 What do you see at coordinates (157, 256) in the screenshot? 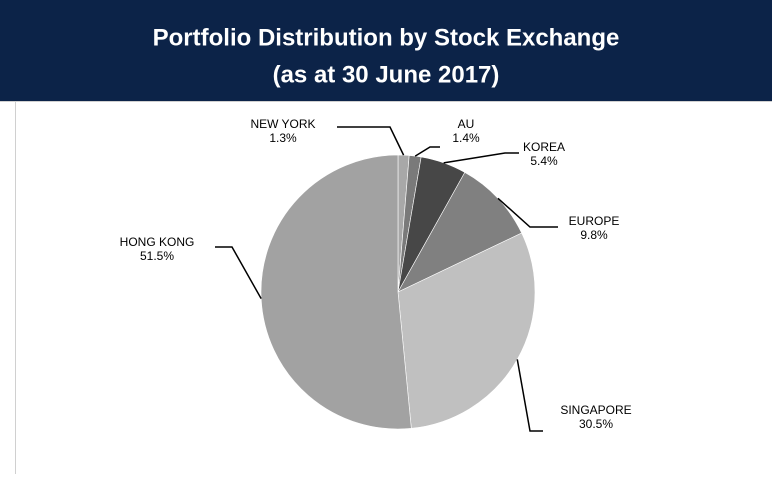
I see `slice-value-label: 51.5%` at bounding box center [157, 256].